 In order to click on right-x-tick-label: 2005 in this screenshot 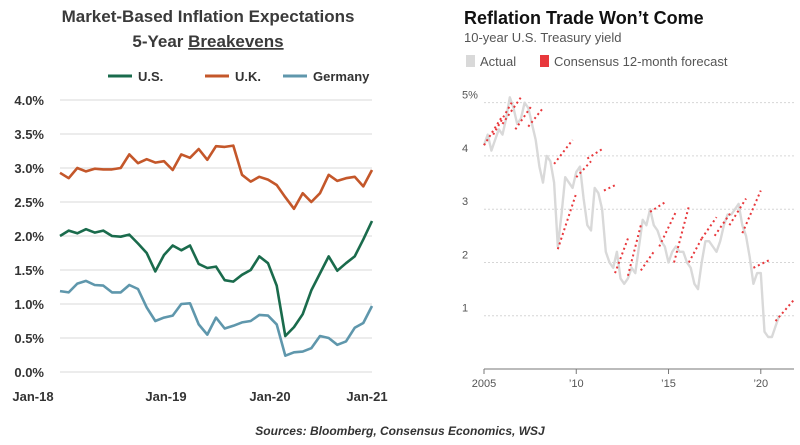, I will do `click(484, 384)`.